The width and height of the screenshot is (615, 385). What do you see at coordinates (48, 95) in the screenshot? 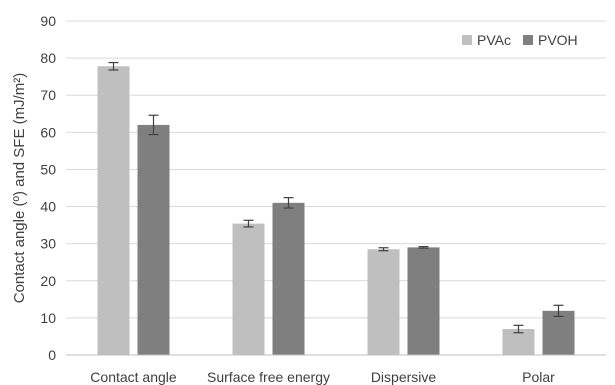
I see `y-tick-label: 70` at bounding box center [48, 95].